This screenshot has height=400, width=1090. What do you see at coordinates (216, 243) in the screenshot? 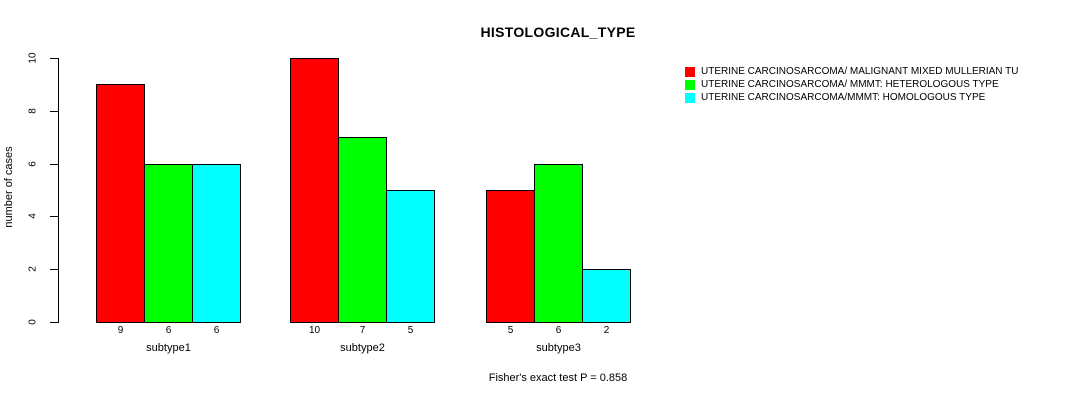
I see `bar-subtype1-series2` at bounding box center [216, 243].